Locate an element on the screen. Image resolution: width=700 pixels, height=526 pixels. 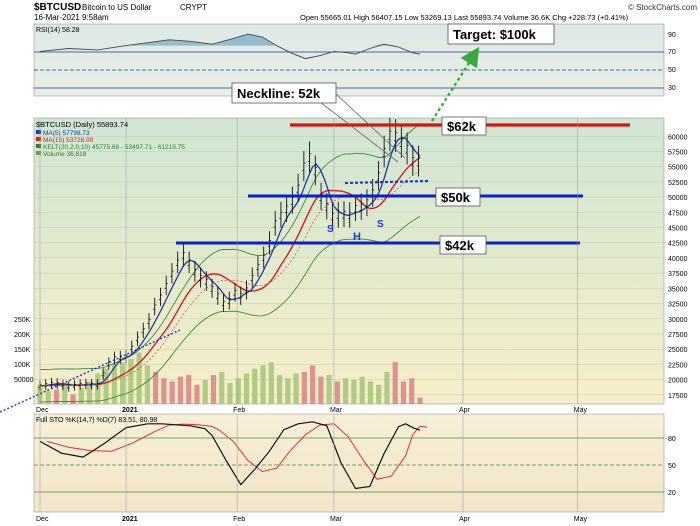
level-62k-box is located at coordinates (464, 126).